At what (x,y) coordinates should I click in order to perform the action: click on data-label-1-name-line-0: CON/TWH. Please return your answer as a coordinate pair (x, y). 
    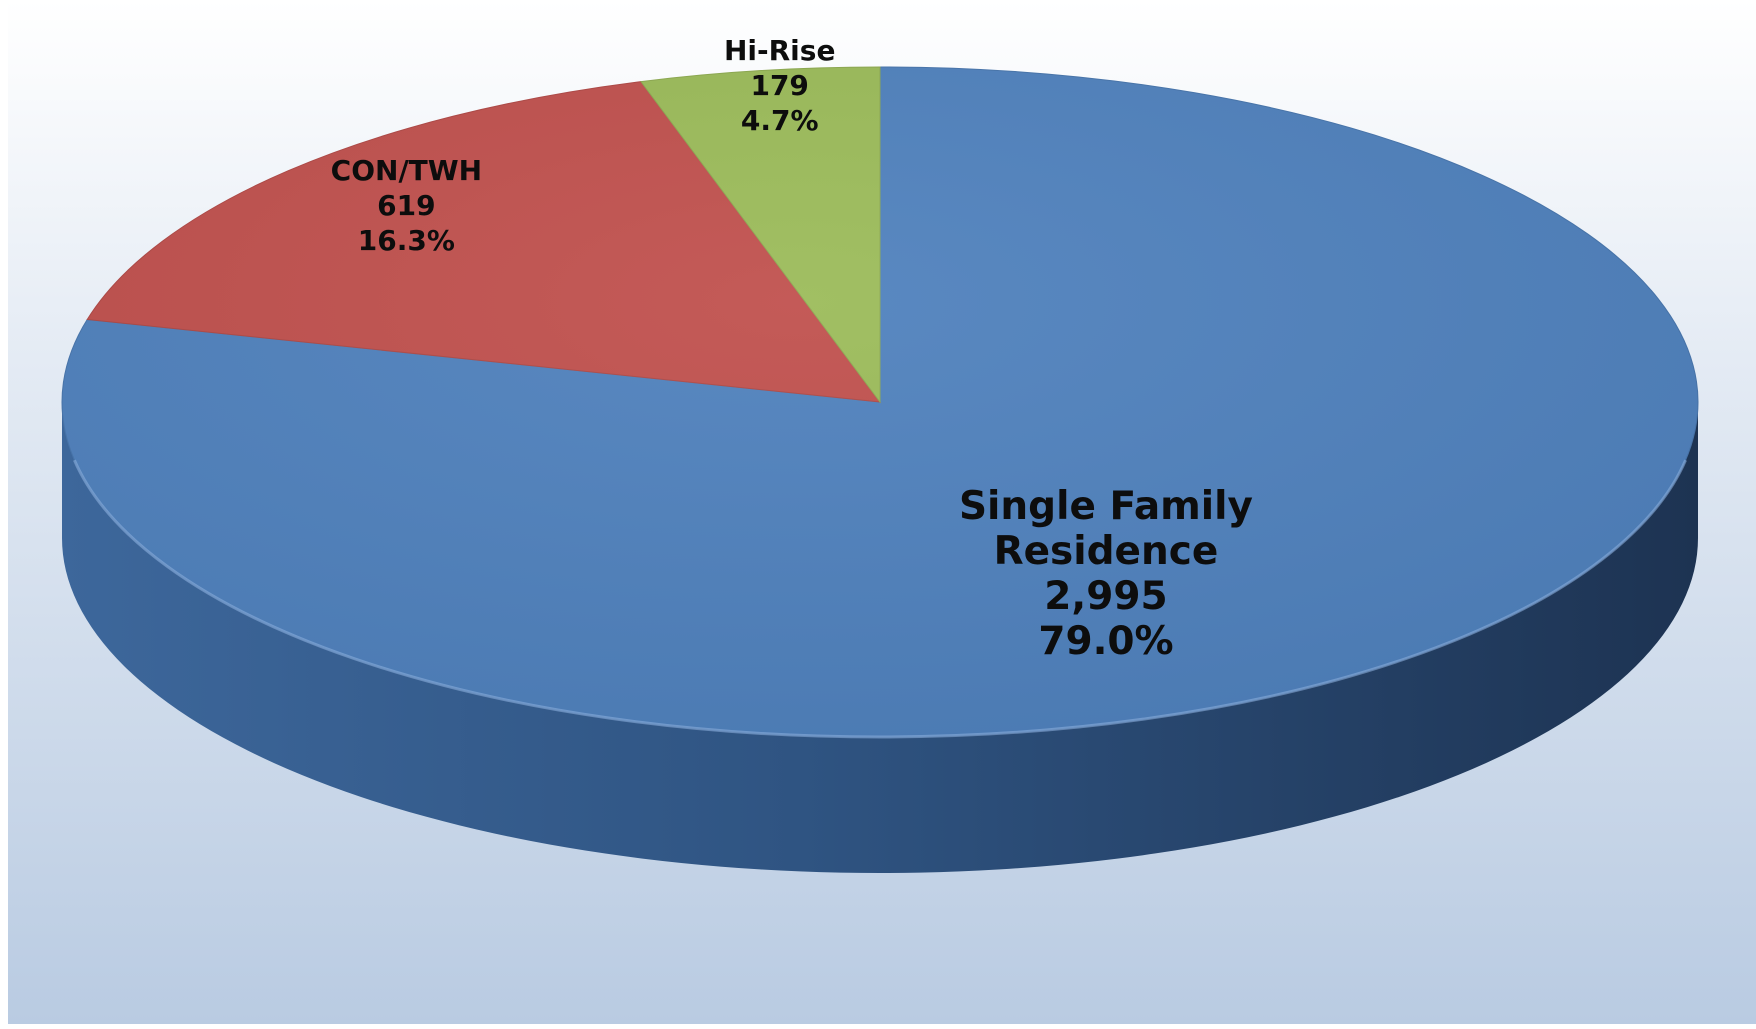
    Looking at the image, I should click on (406, 170).